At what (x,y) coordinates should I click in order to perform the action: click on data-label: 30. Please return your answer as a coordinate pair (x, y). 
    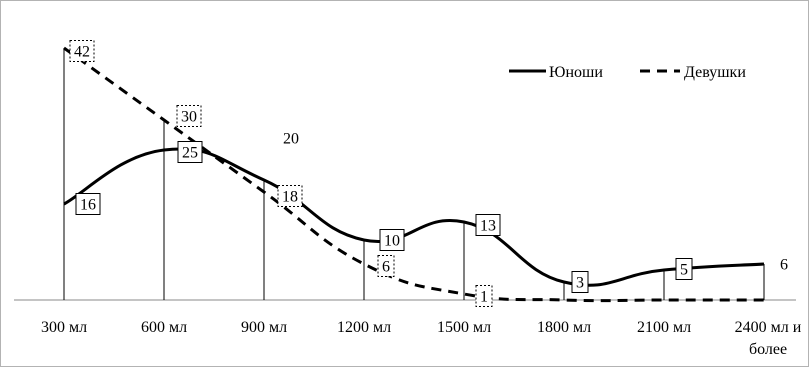
    Looking at the image, I should click on (189, 117).